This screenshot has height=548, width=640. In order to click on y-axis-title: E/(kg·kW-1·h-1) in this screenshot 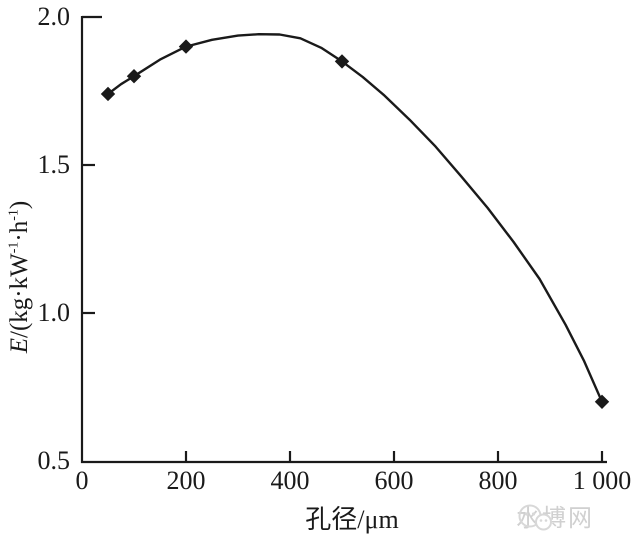, I will do `click(20, 277)`.